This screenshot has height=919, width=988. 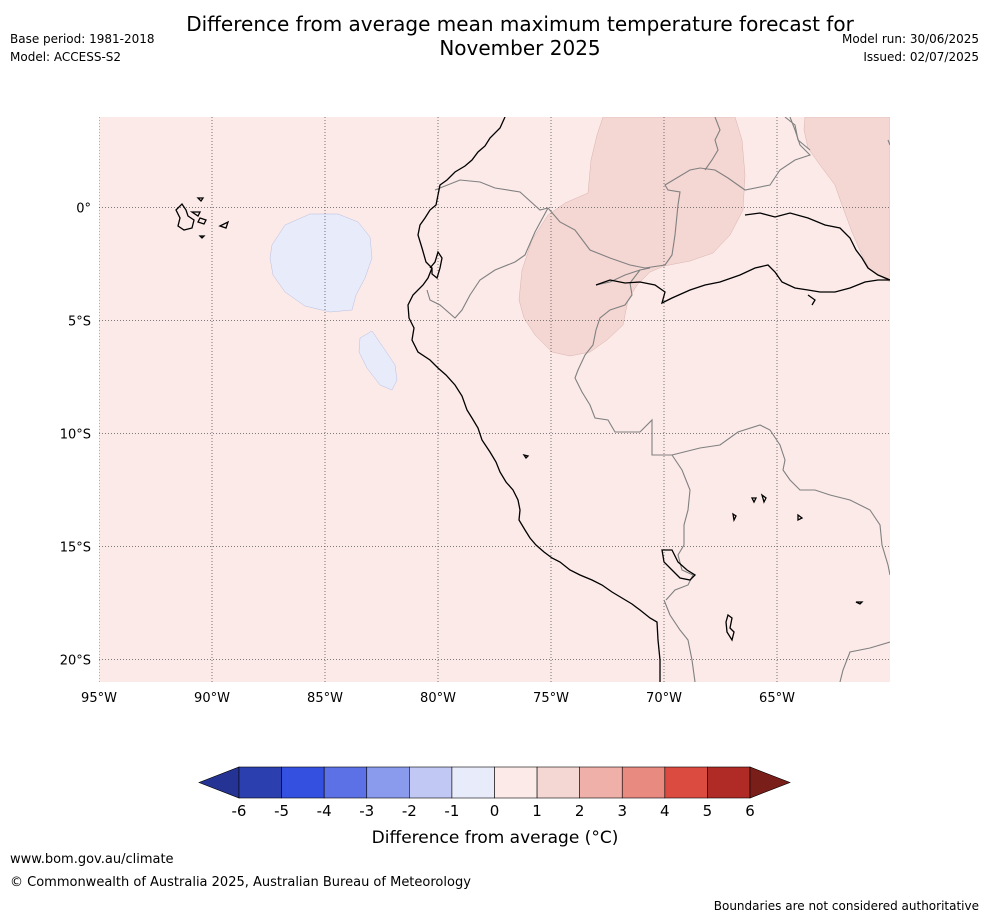 I want to click on anomaly-fill-neg1-0-b, so click(x=378, y=360).